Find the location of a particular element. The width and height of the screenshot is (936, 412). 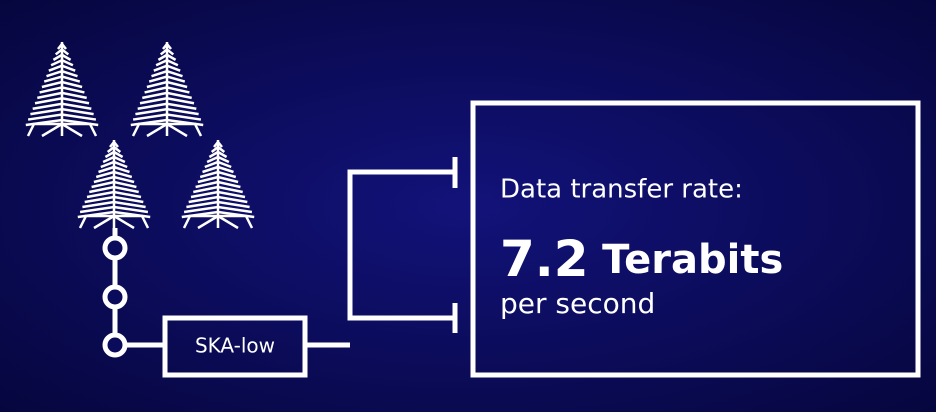

split-link is located at coordinates (401, 245).